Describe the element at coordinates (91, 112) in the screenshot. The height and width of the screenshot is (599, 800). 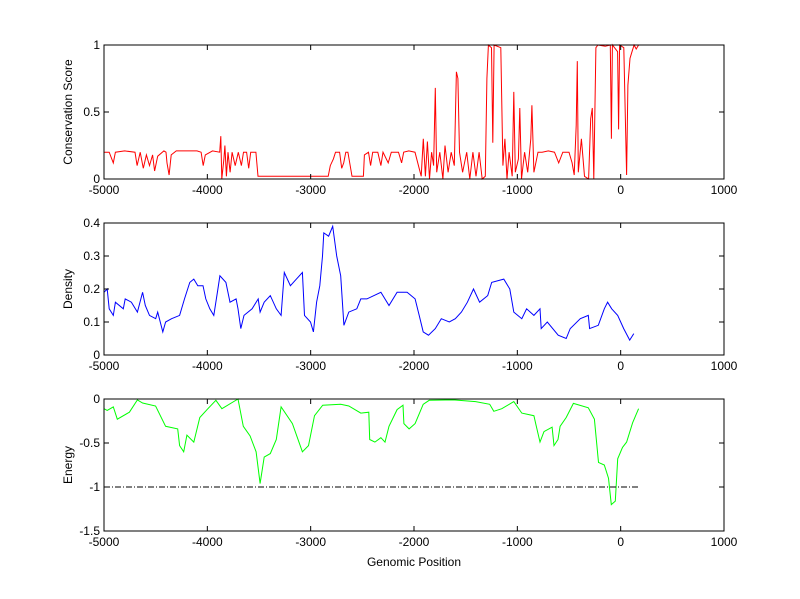
I see `y-tick-label: 0.5` at that location.